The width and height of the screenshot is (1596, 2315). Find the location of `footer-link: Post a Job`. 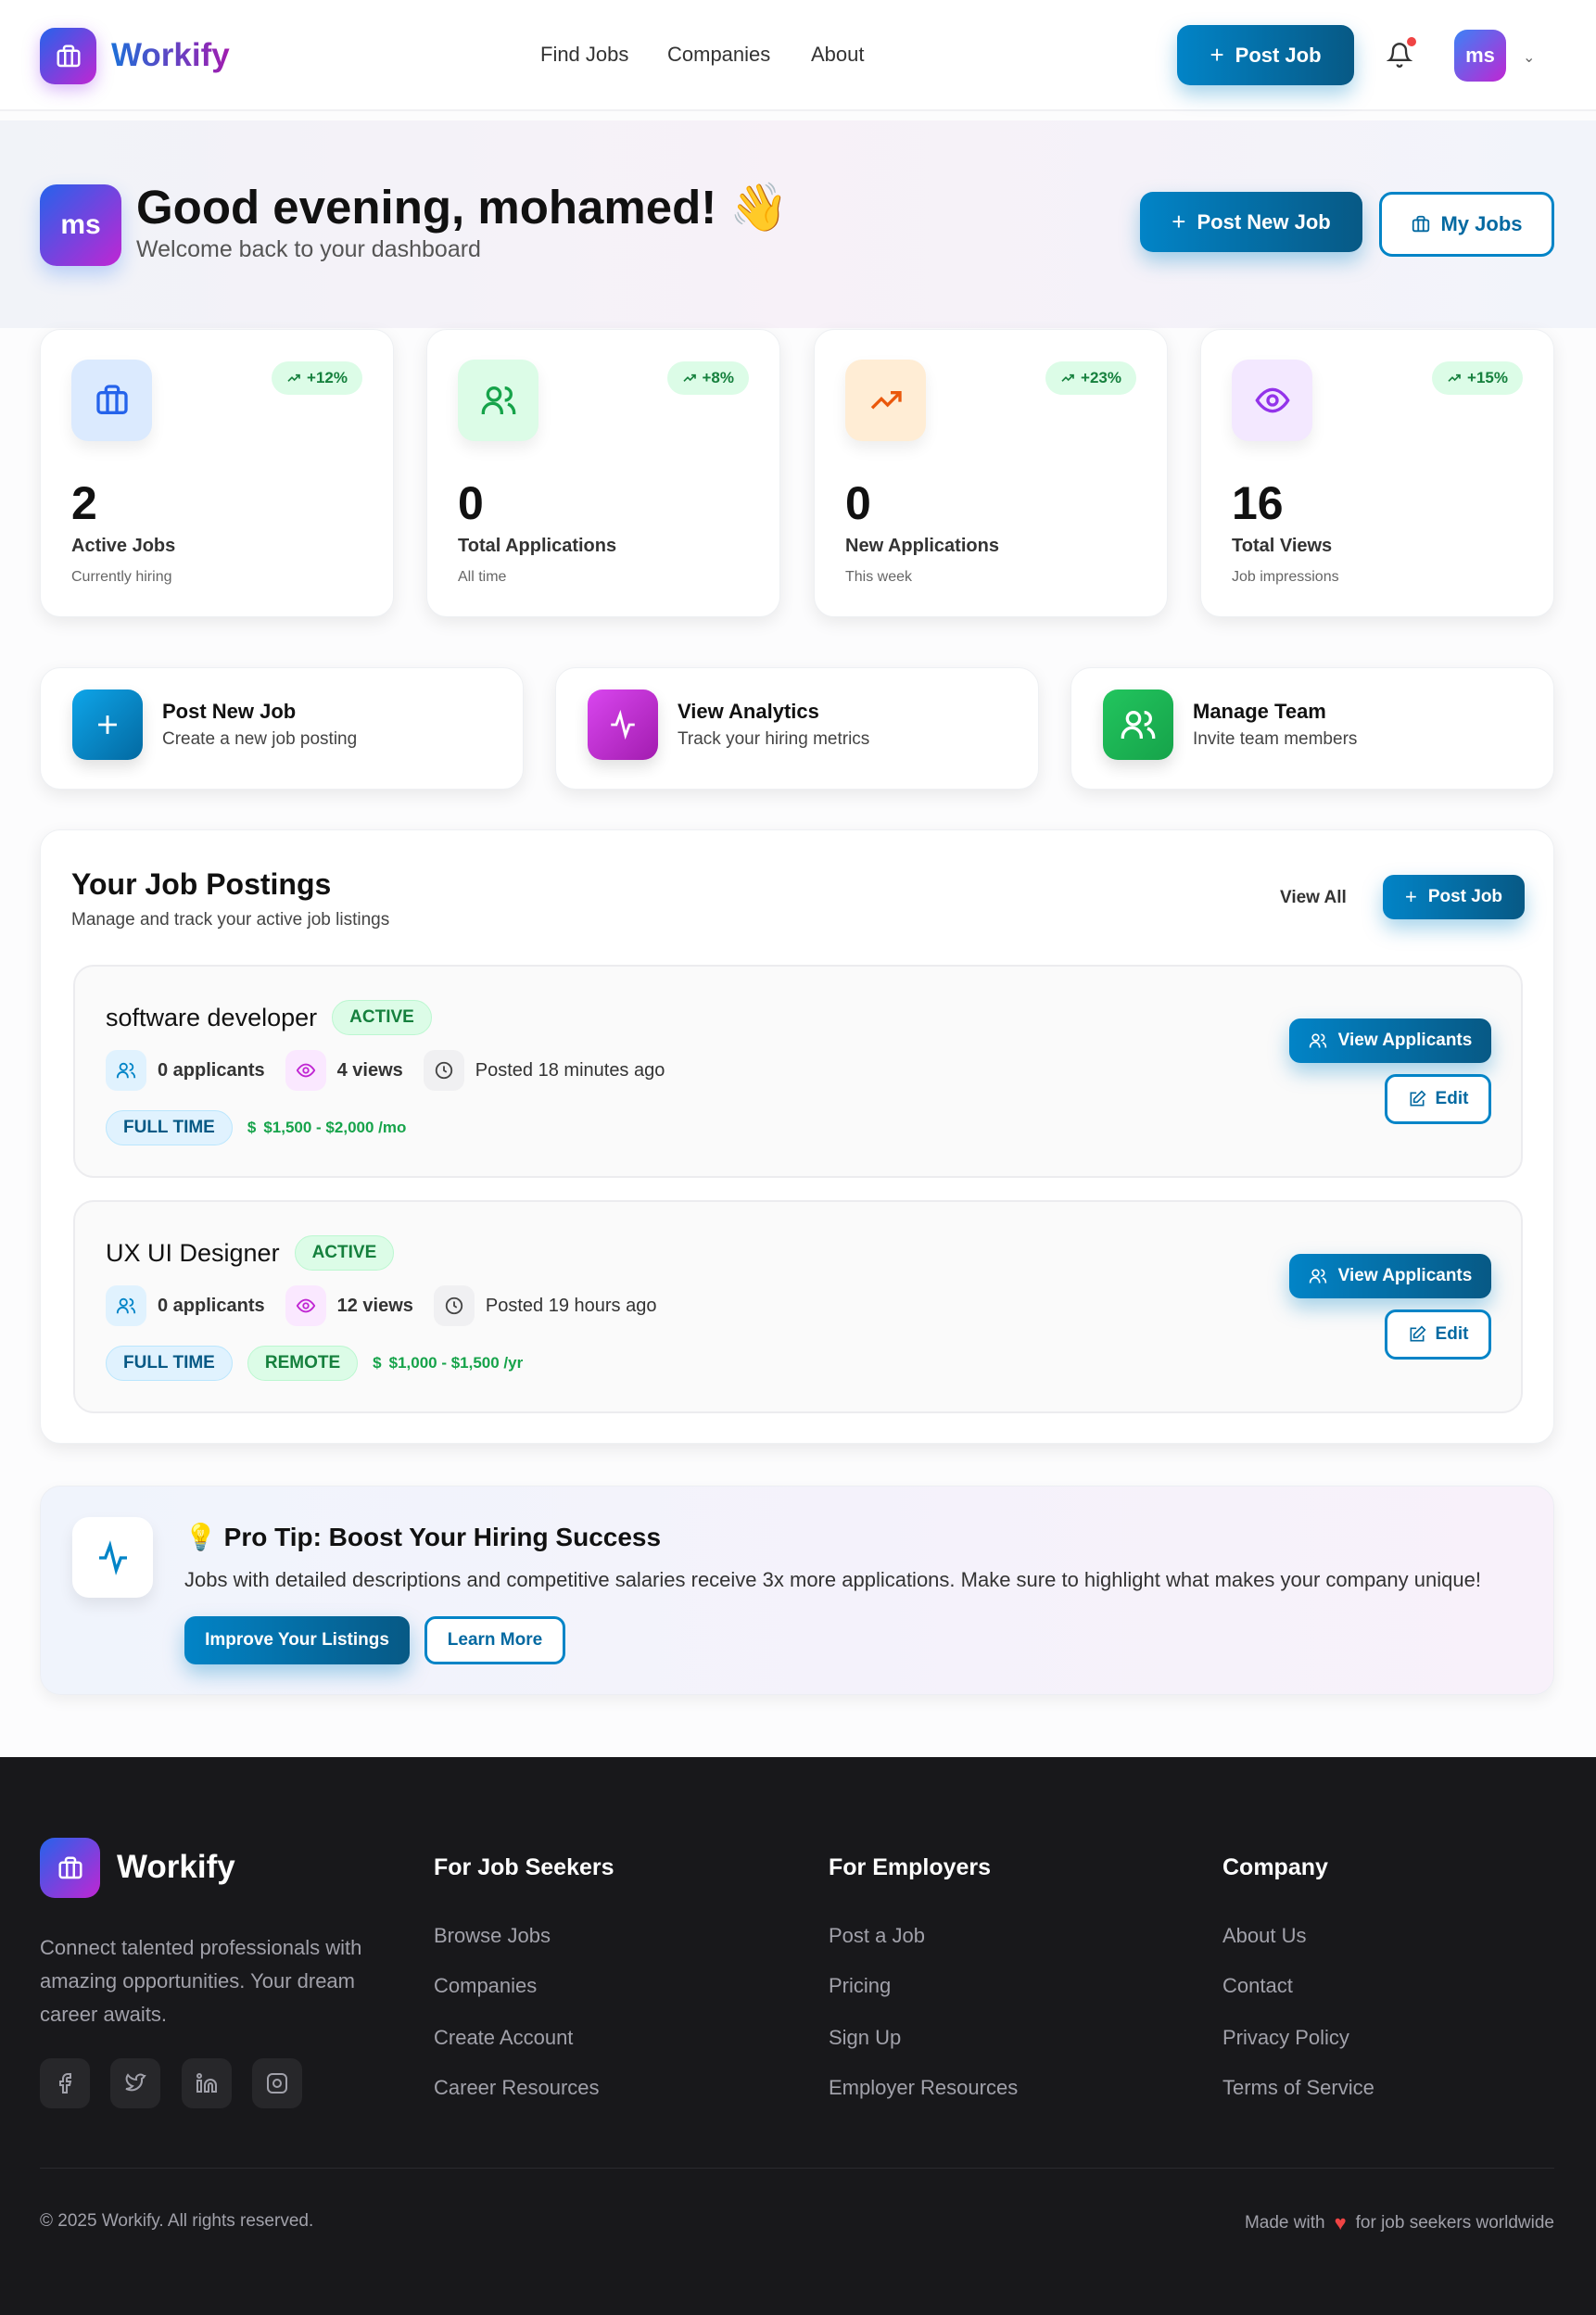

footer-link: Post a Job is located at coordinates (877, 1935).